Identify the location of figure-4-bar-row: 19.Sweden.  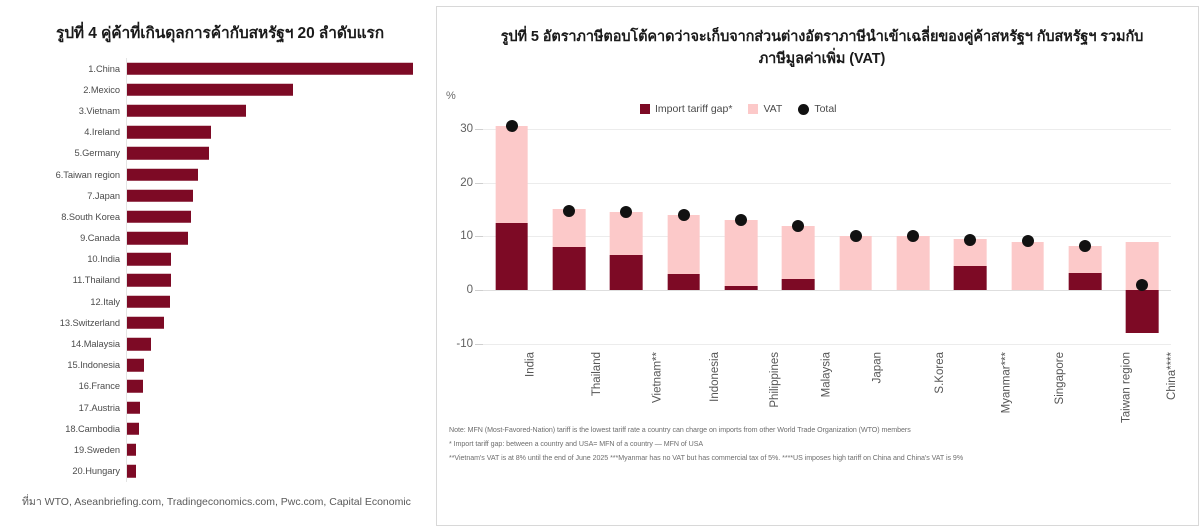
(220, 450).